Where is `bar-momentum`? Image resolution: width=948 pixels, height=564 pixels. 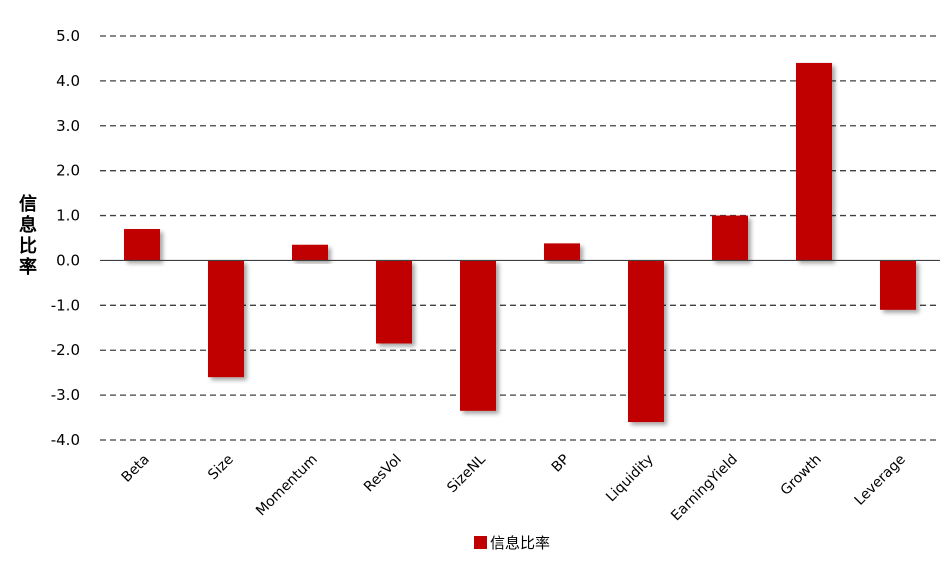 bar-momentum is located at coordinates (310, 252).